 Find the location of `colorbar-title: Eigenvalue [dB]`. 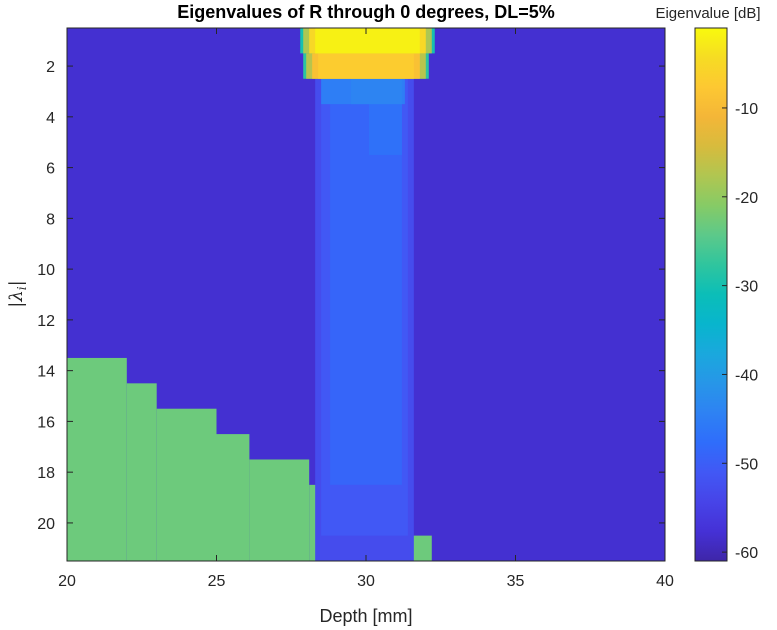

colorbar-title: Eigenvalue [dB] is located at coordinates (707, 13).